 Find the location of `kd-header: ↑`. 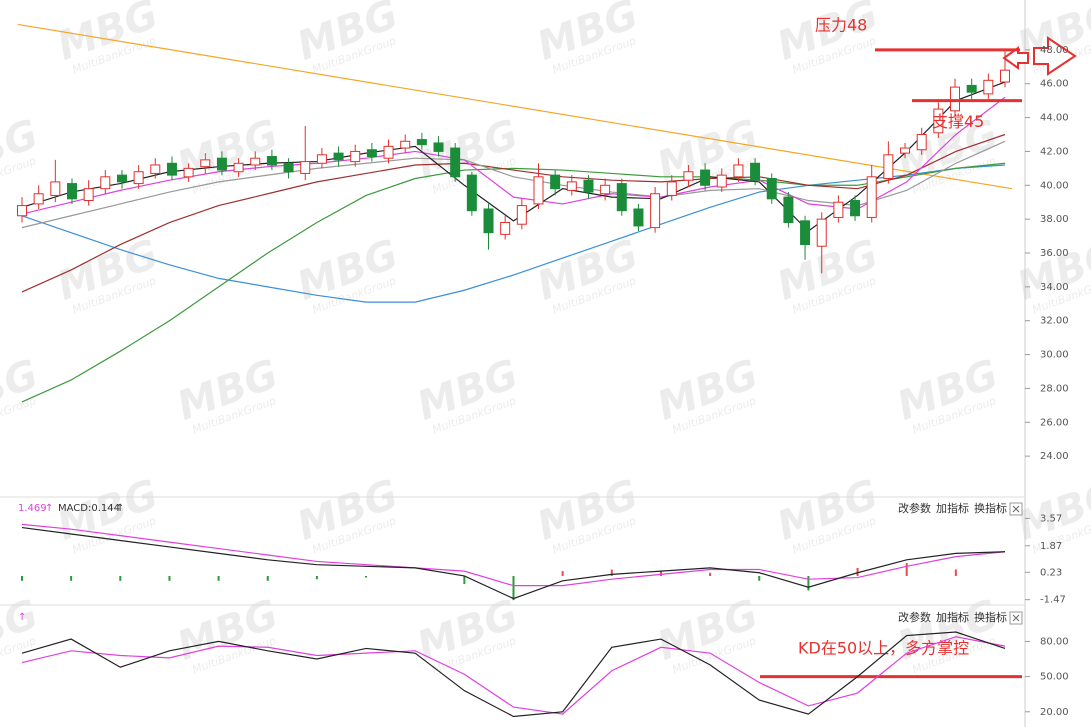

kd-header: ↑ is located at coordinates (22, 617).